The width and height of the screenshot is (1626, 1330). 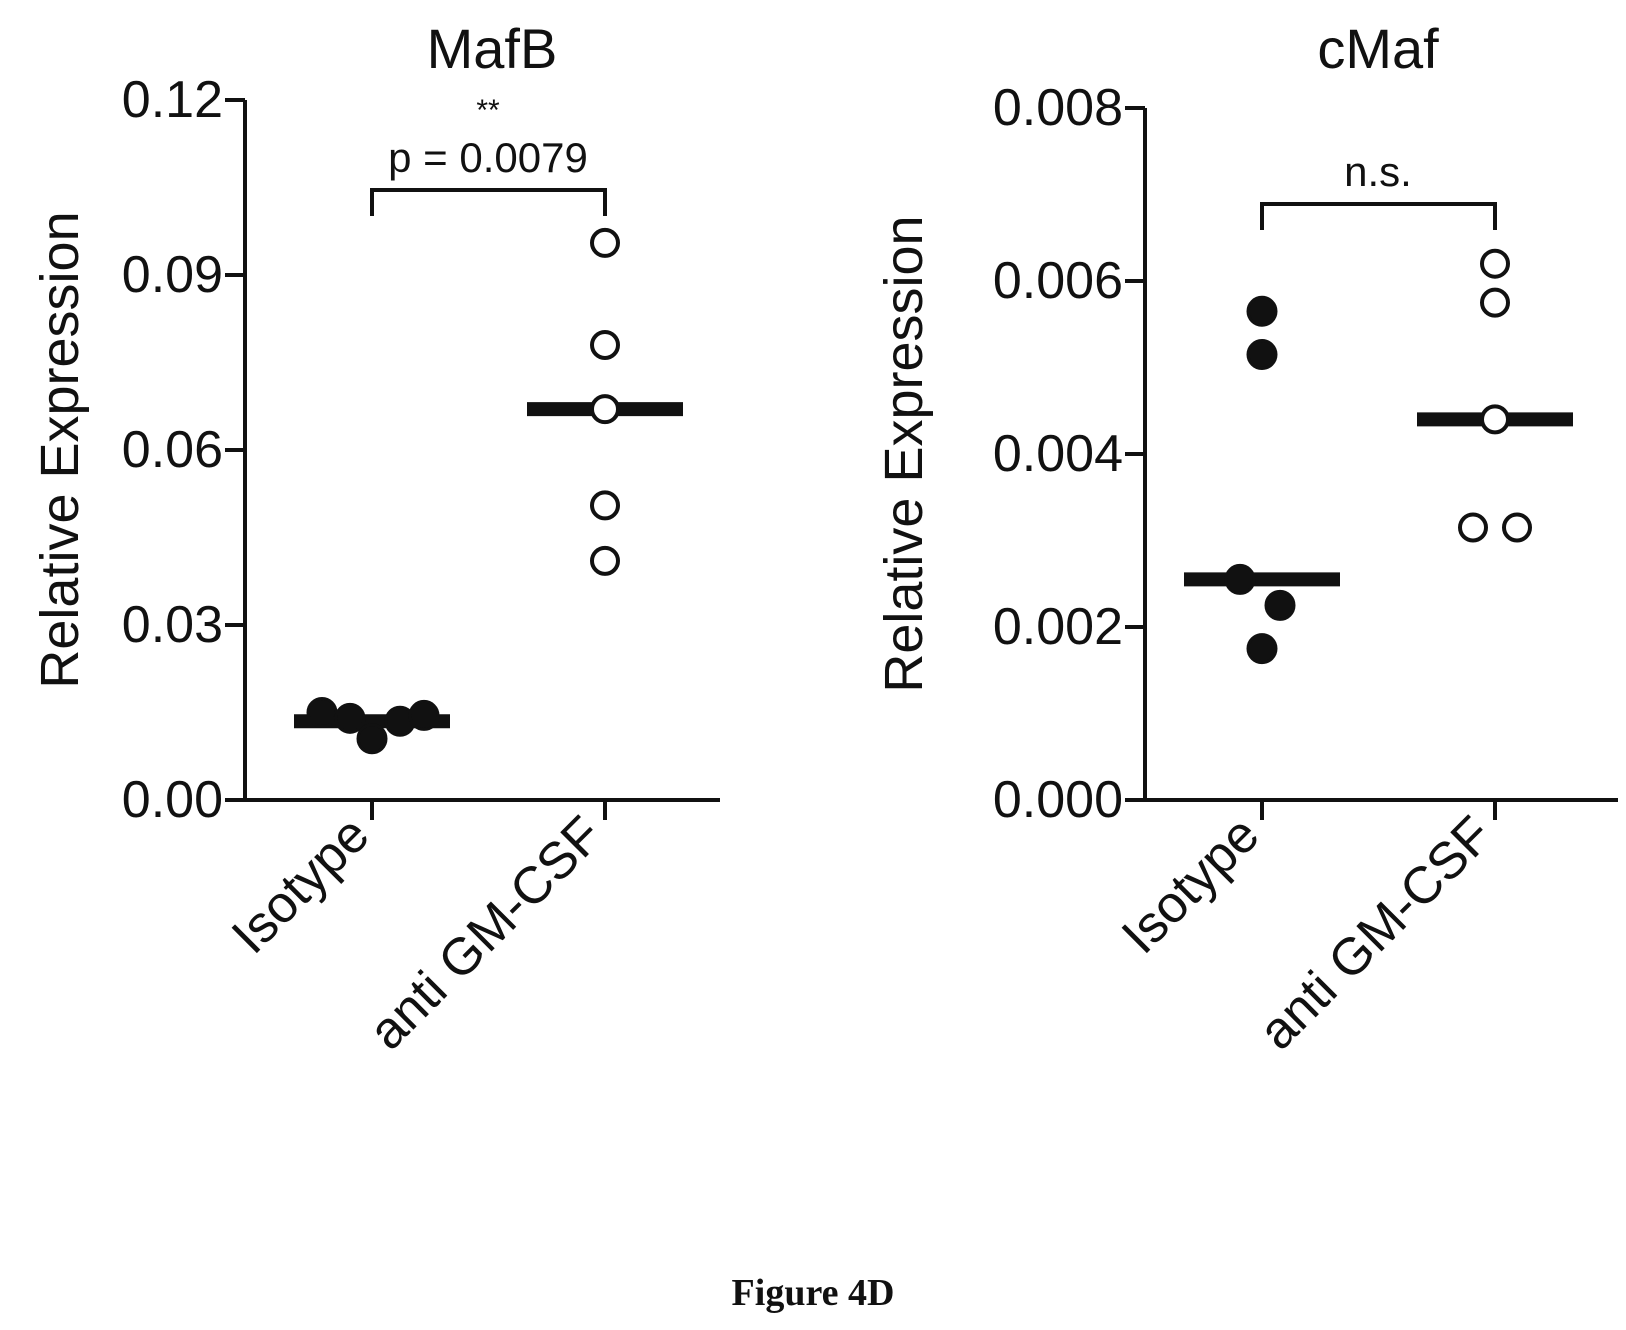 I want to click on significance-label: n.s., so click(x=1378, y=171).